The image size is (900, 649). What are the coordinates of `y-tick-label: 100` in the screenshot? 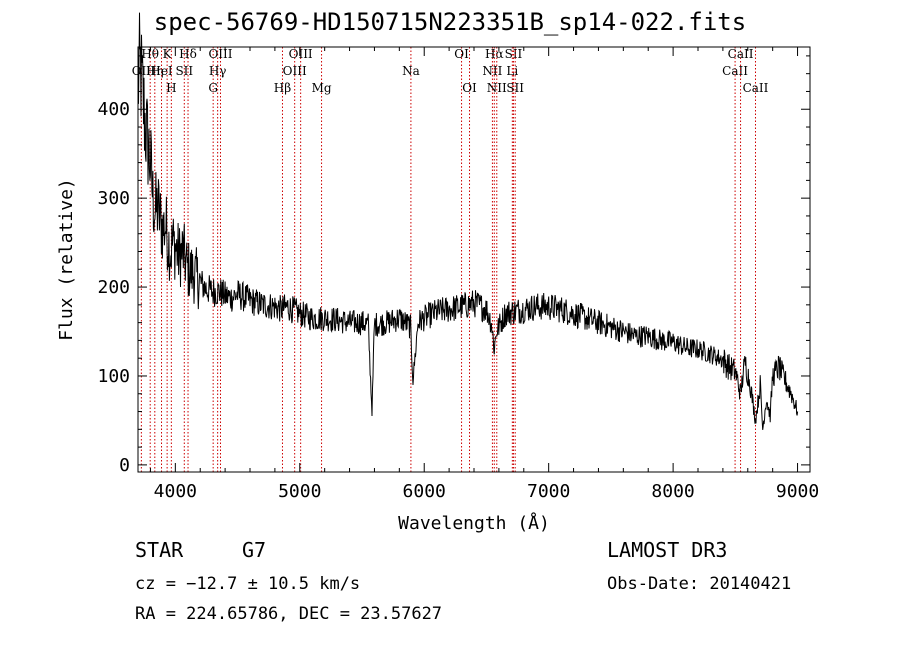 It's located at (113, 376).